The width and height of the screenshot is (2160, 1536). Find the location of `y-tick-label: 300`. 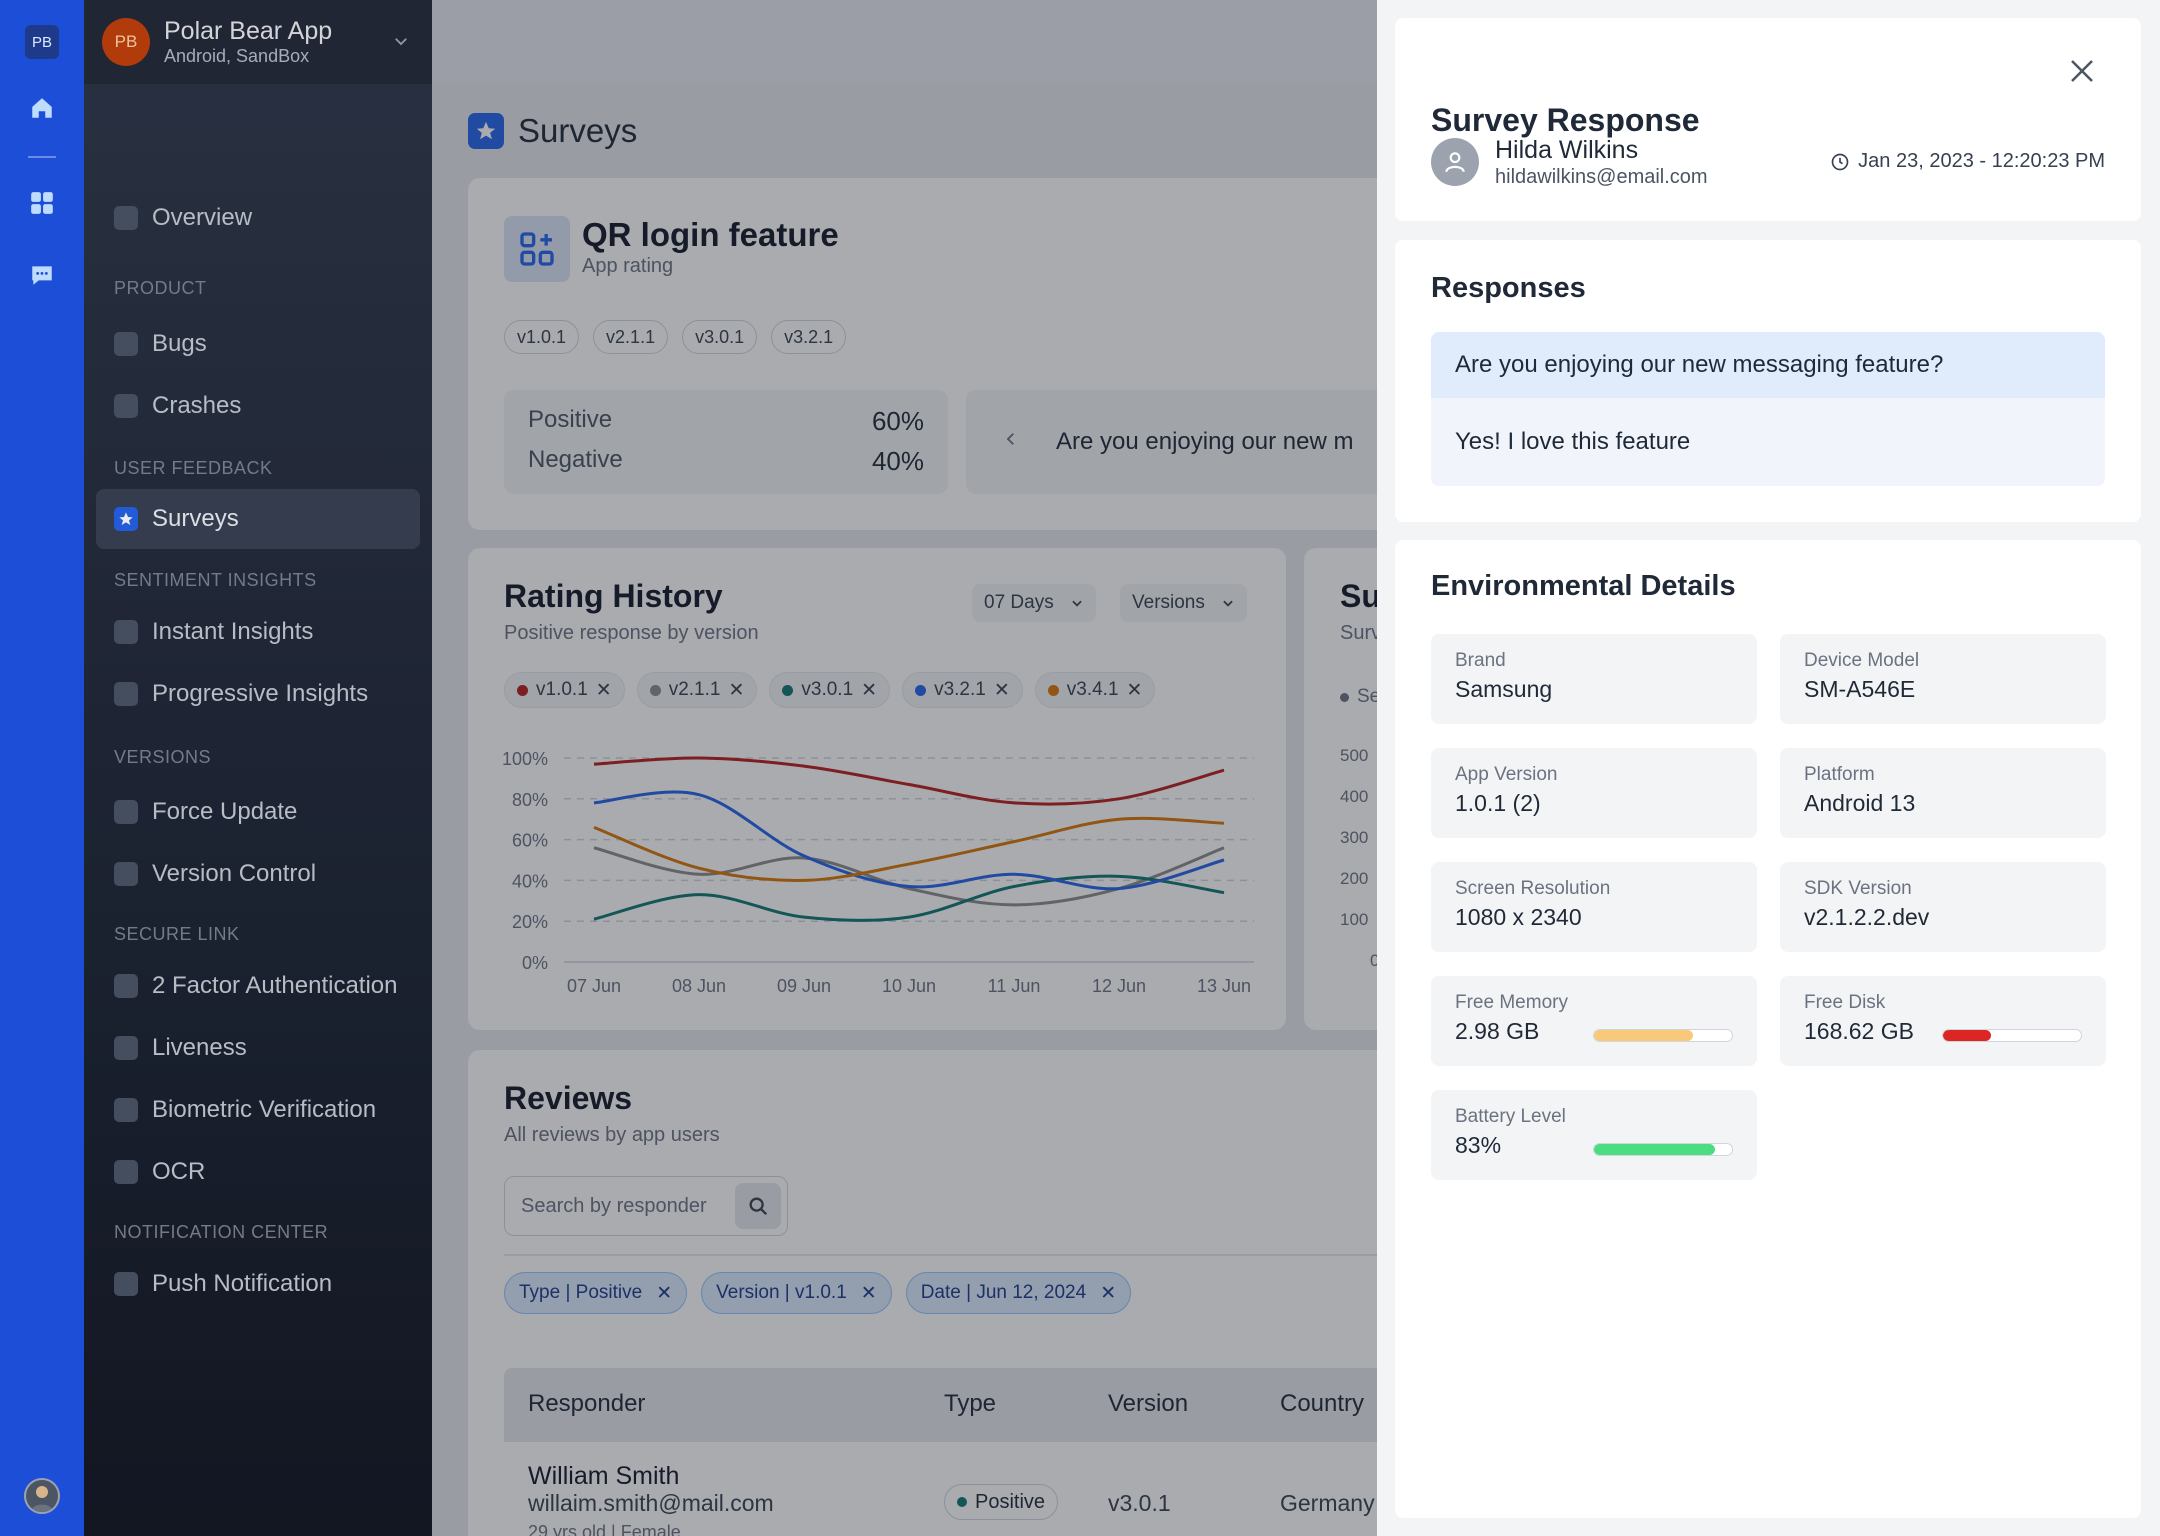

y-tick-label: 300 is located at coordinates (1354, 837).